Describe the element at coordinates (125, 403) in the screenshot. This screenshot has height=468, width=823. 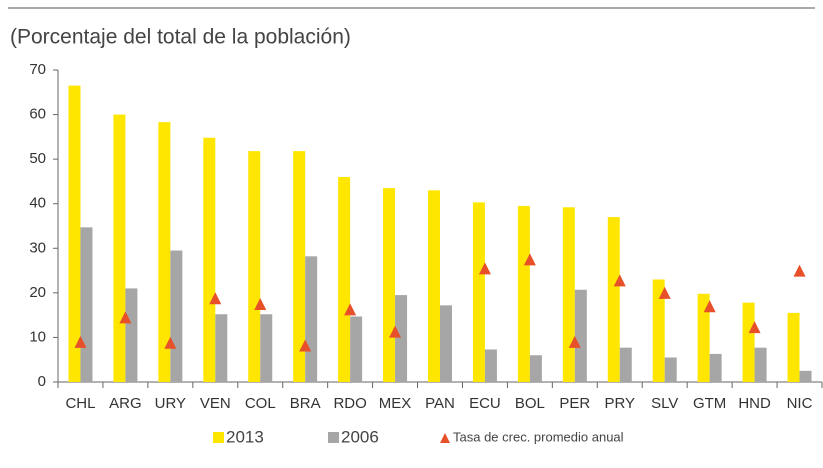
I see `x-tick-label: ARG` at that location.